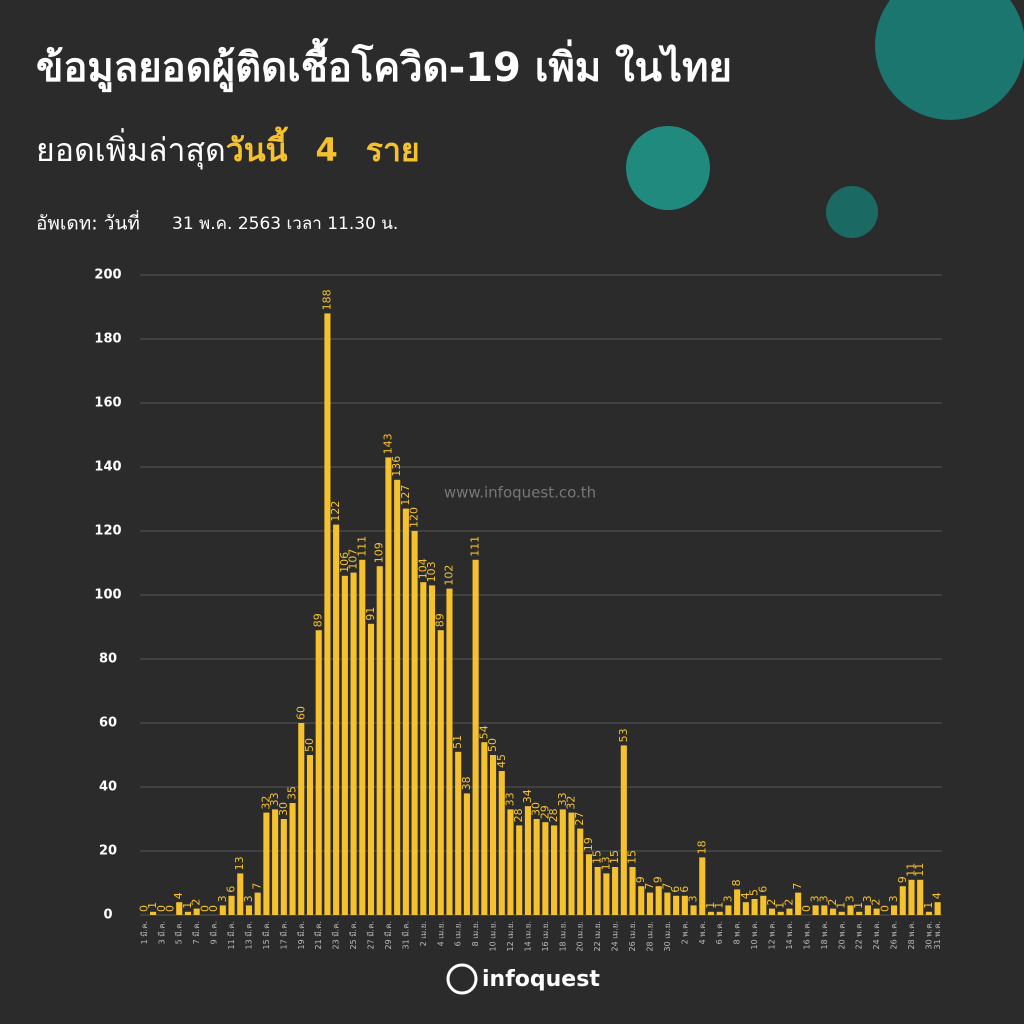 This screenshot has width=1024, height=1024. Describe the element at coordinates (510, 936) in the screenshot. I see `x-tick-label: 12 เม.ย.` at that location.